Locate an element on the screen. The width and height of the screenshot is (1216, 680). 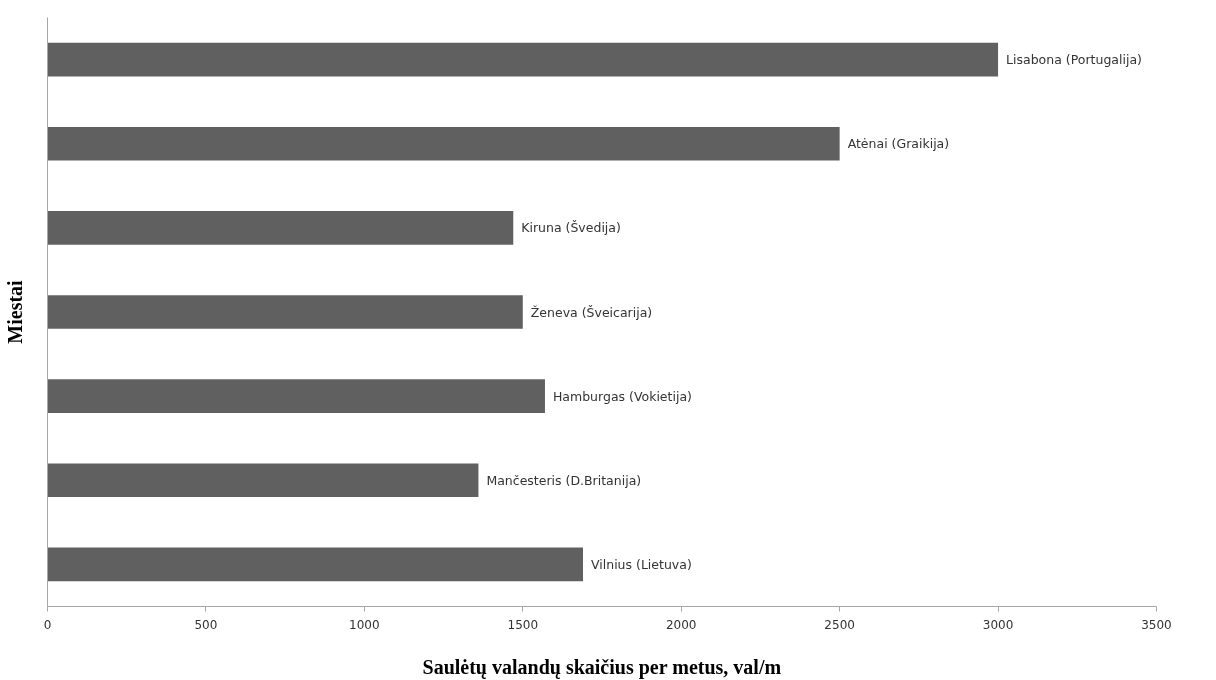
y-tick-label: Vilnius (Lietuva) is located at coordinates (641, 564).